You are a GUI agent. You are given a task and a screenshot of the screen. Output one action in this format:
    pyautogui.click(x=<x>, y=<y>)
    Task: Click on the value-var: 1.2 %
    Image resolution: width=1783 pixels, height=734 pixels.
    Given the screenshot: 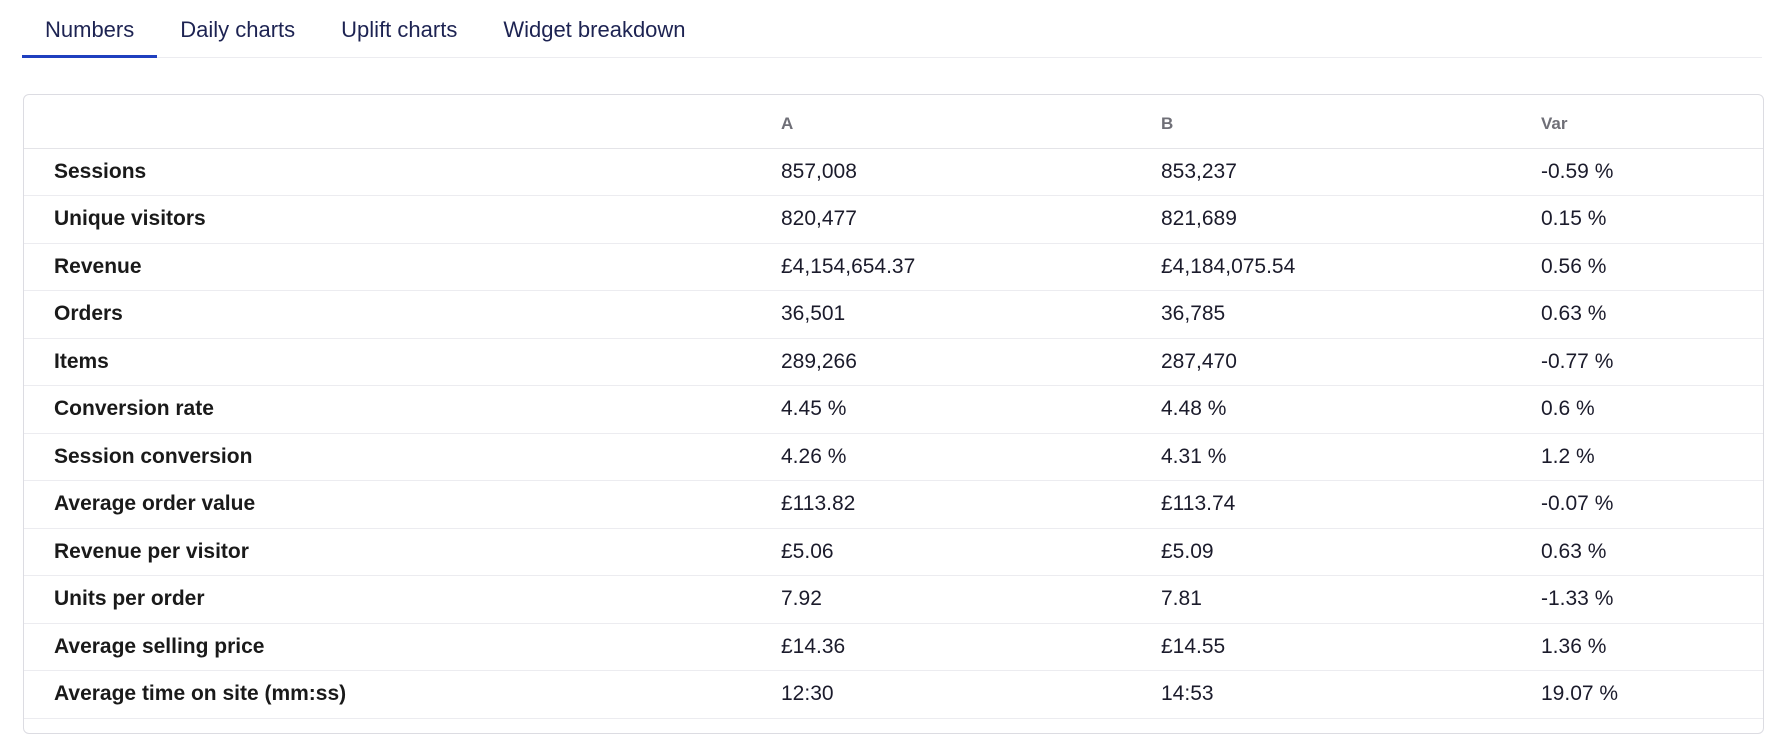 What is the action you would take?
    pyautogui.click(x=1652, y=457)
    